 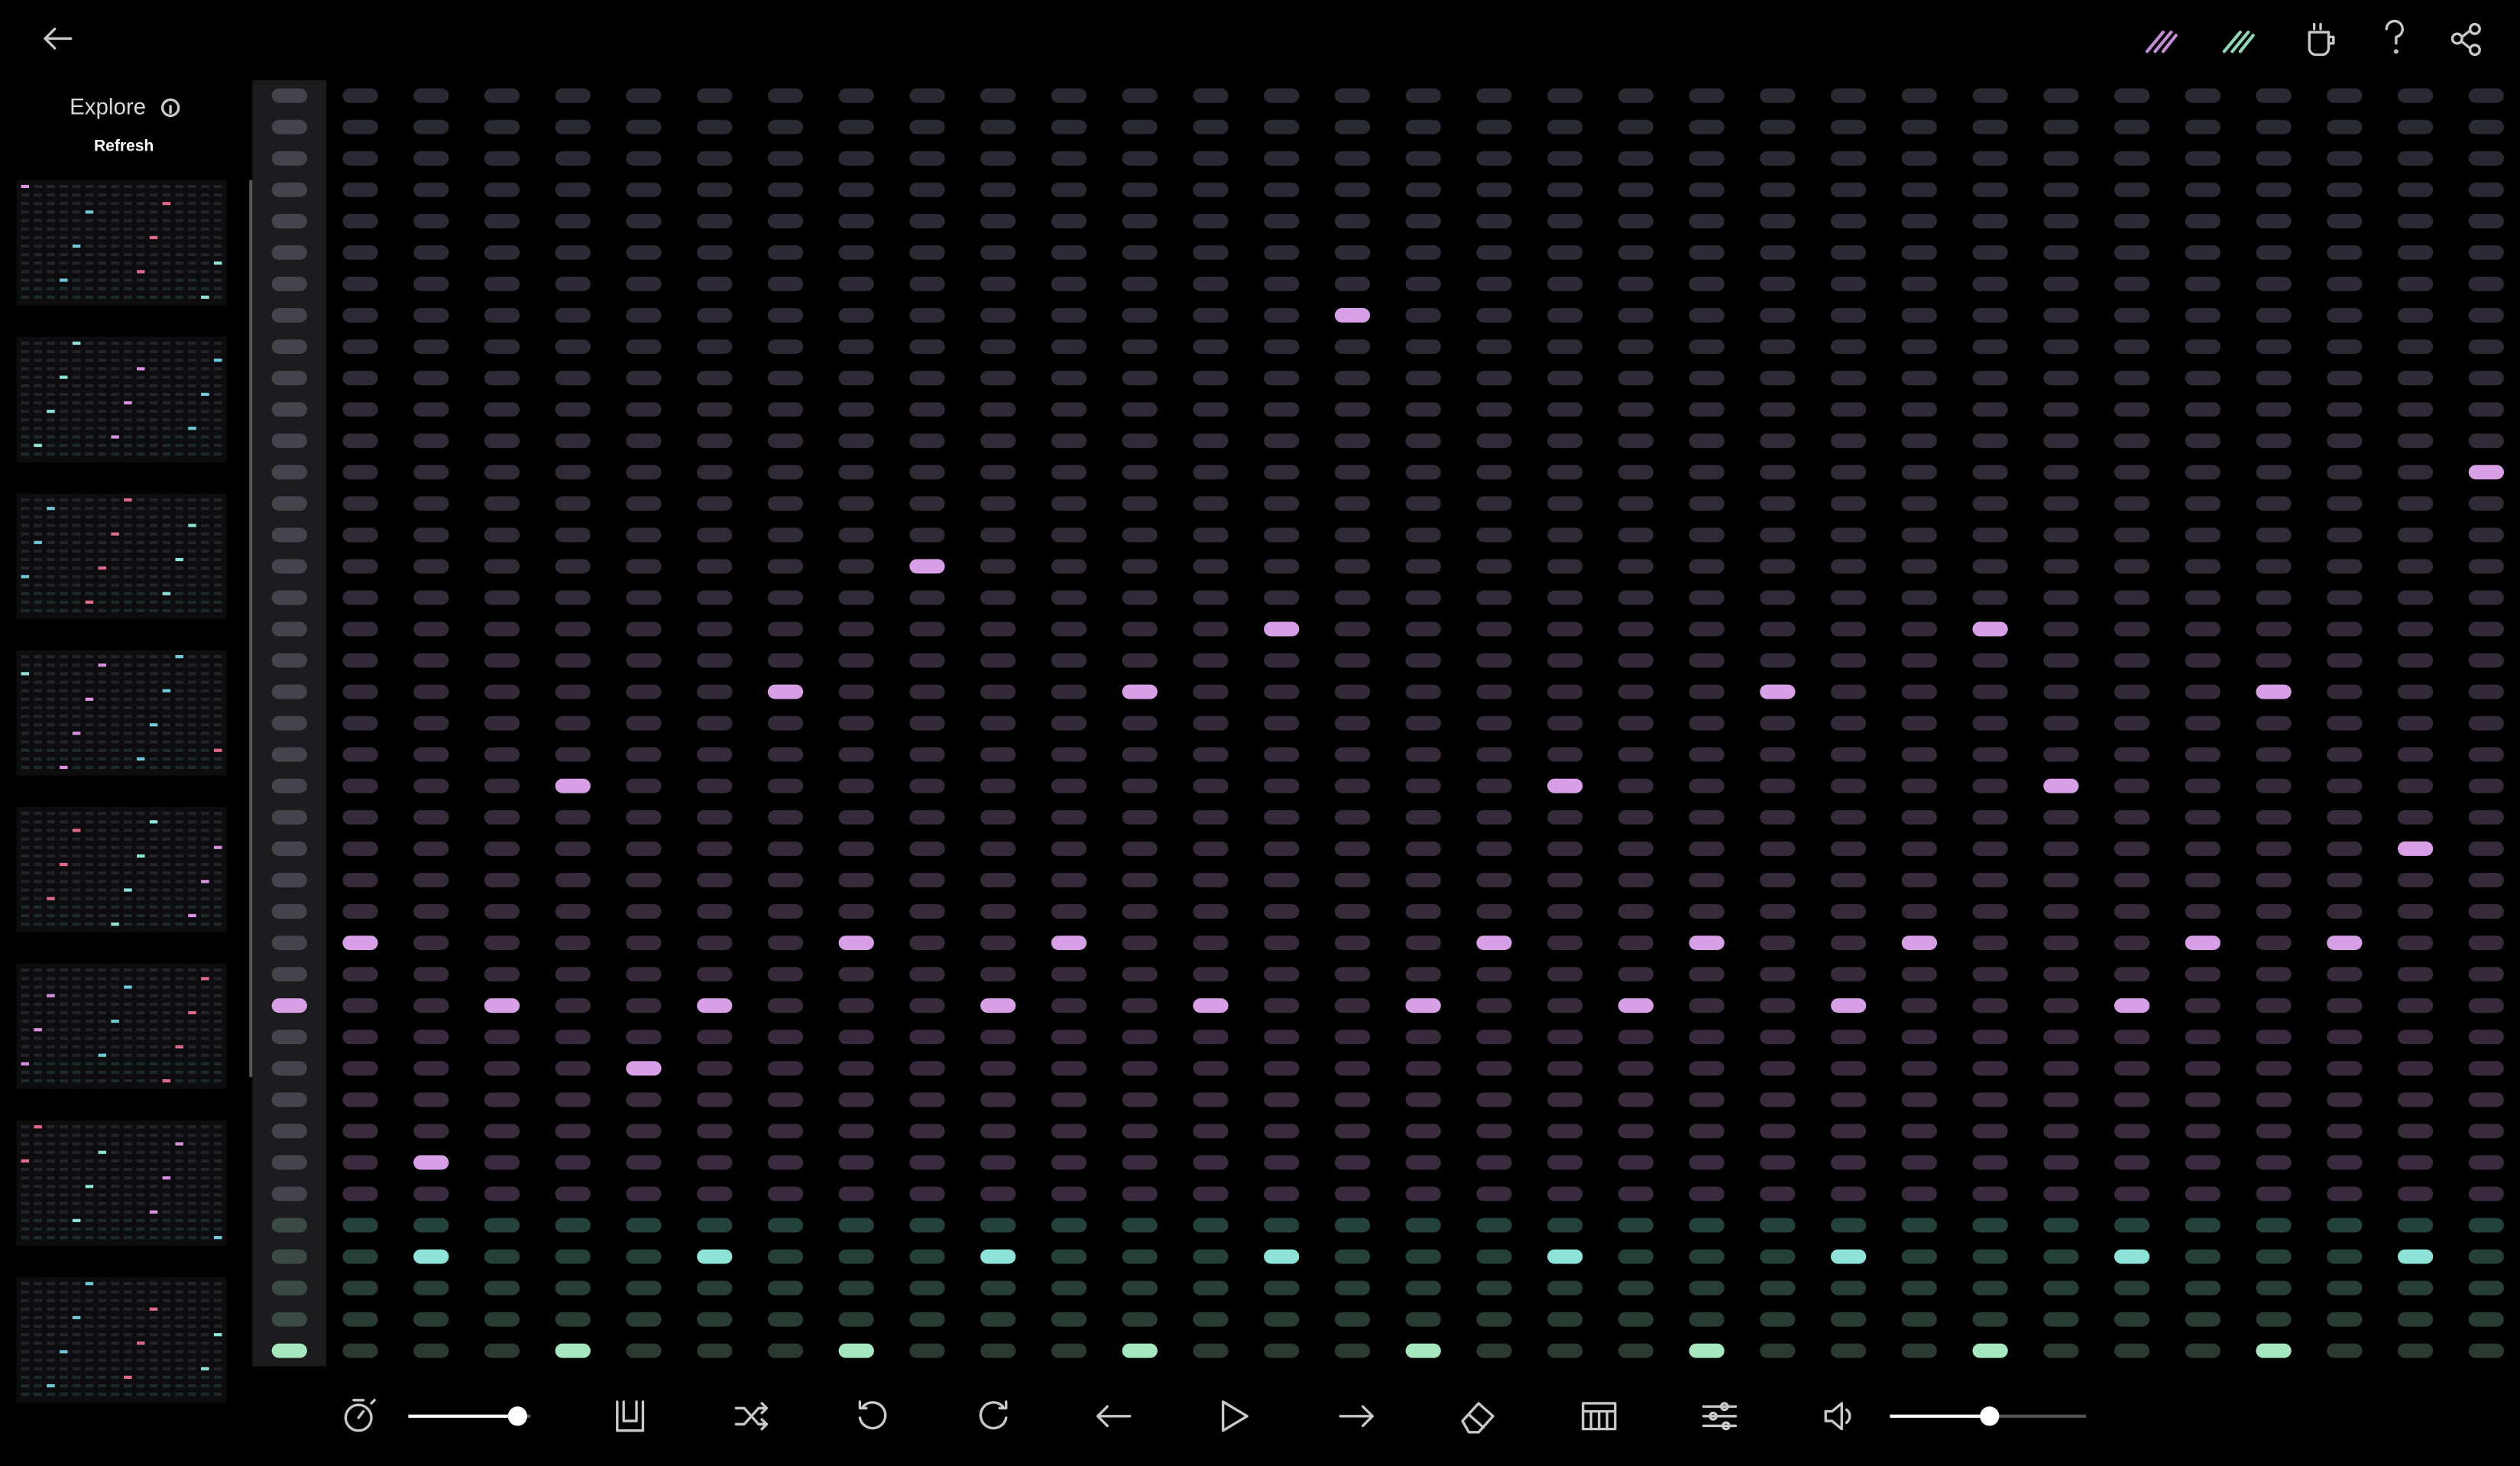 I want to click on back-button, so click(x=58, y=39).